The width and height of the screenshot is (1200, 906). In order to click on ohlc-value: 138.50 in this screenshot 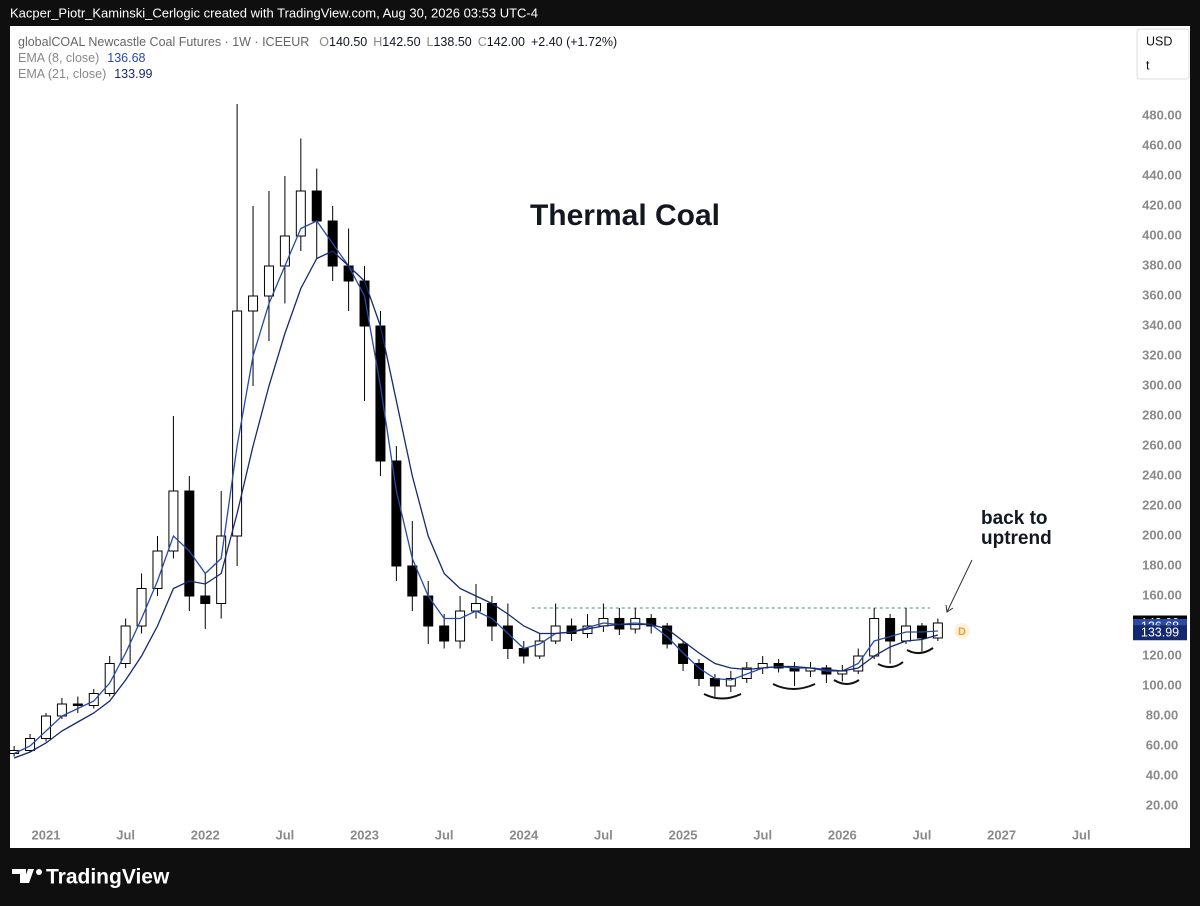, I will do `click(452, 42)`.